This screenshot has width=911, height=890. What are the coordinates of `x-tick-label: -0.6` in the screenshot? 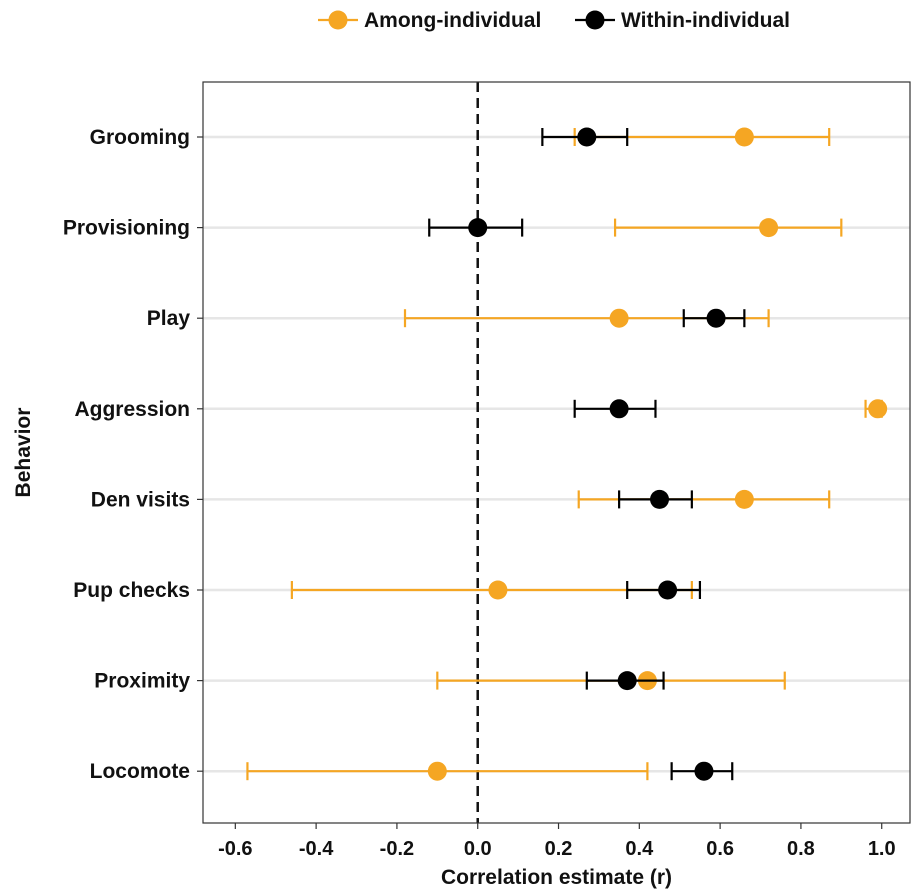 It's located at (235, 849).